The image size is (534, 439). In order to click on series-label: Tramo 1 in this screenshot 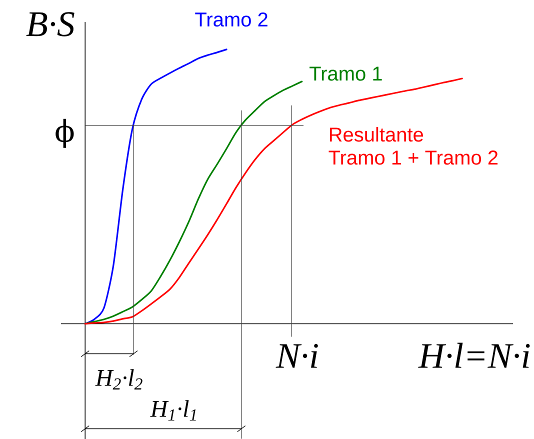, I will do `click(346, 73)`.